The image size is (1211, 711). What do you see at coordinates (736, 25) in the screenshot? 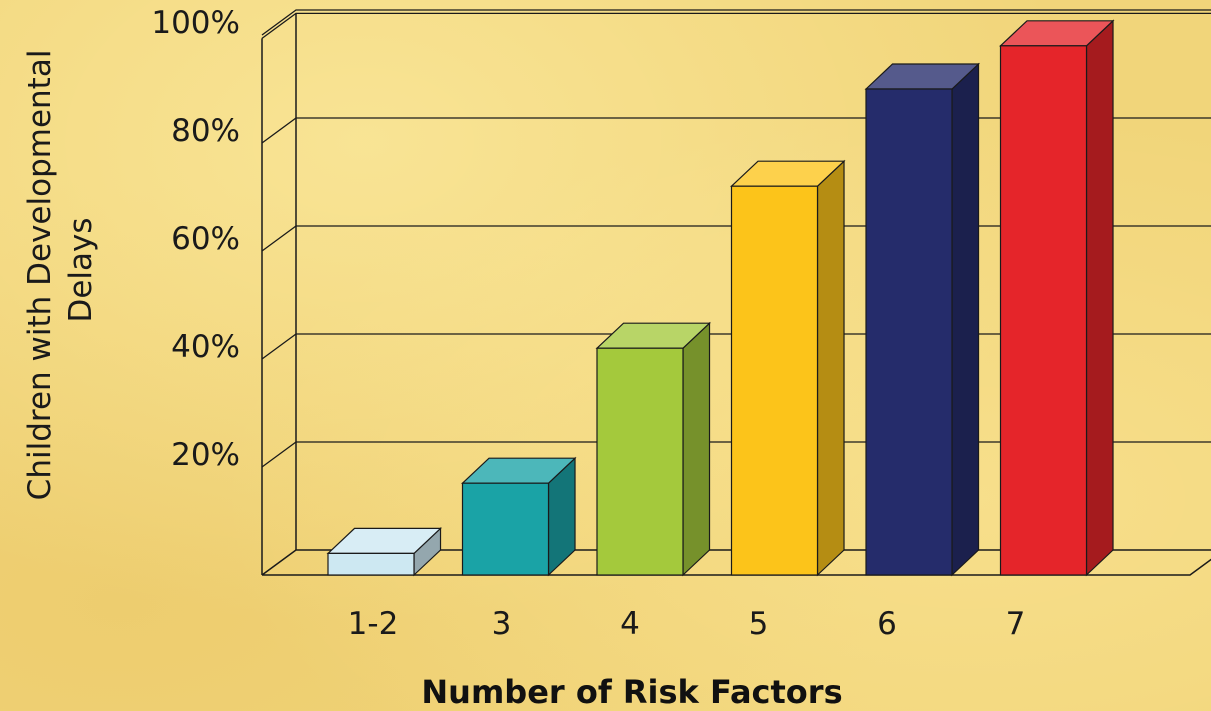
I see `gridline-top` at bounding box center [736, 25].